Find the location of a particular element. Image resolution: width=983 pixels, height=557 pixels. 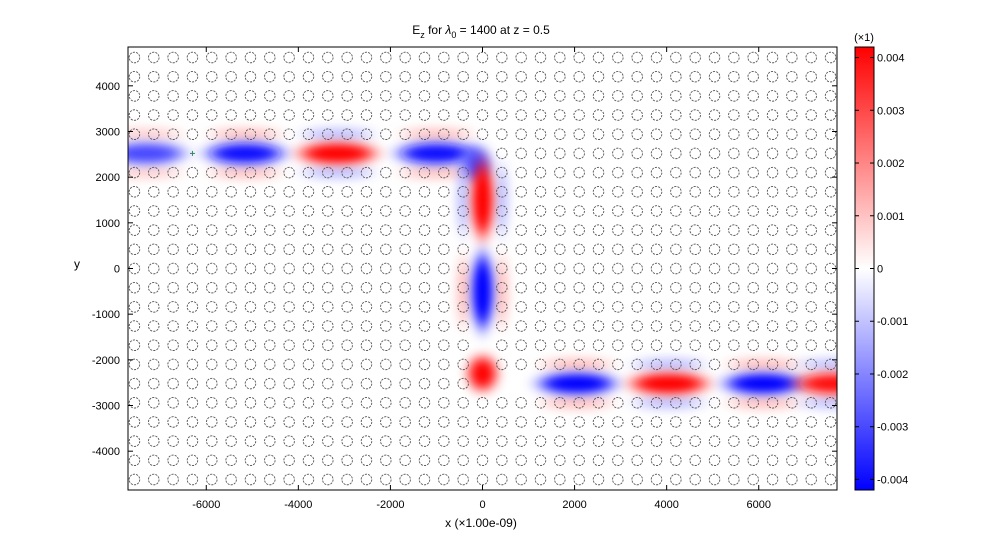

y-tick-label: 4000 is located at coordinates (108, 87).